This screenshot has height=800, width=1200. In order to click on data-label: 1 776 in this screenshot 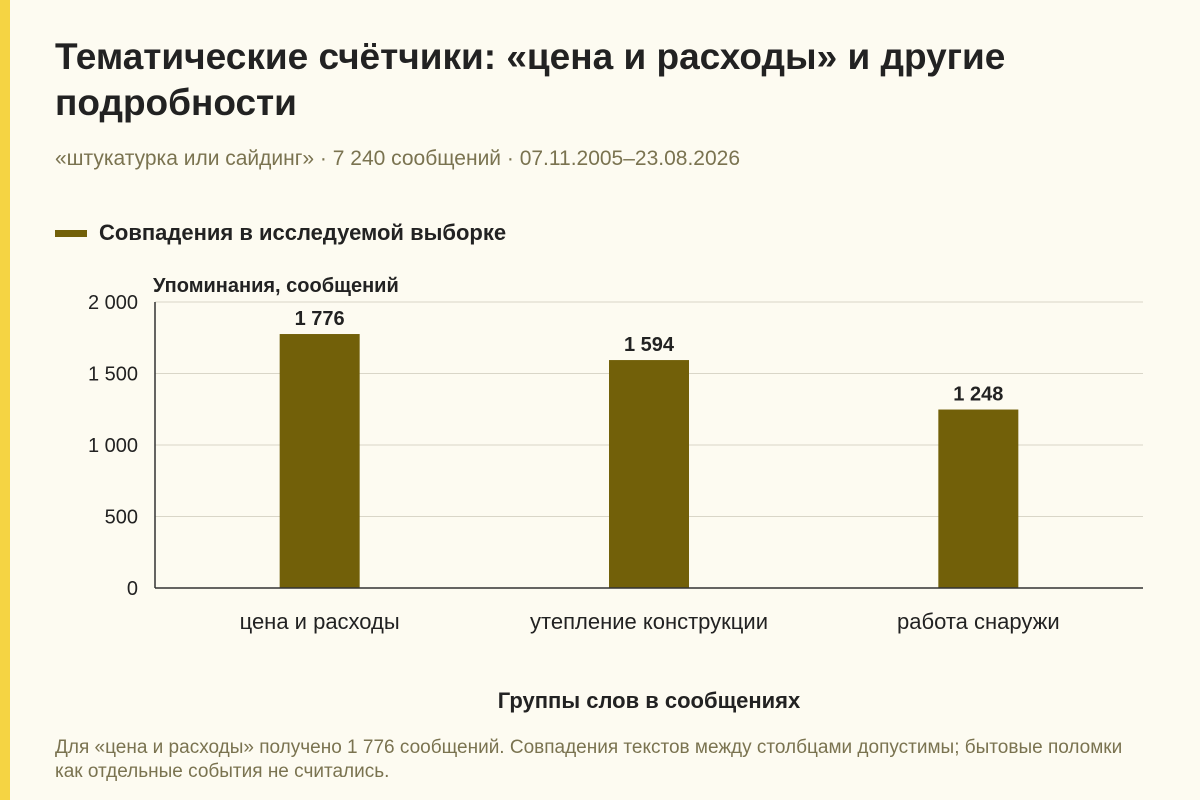, I will do `click(320, 319)`.